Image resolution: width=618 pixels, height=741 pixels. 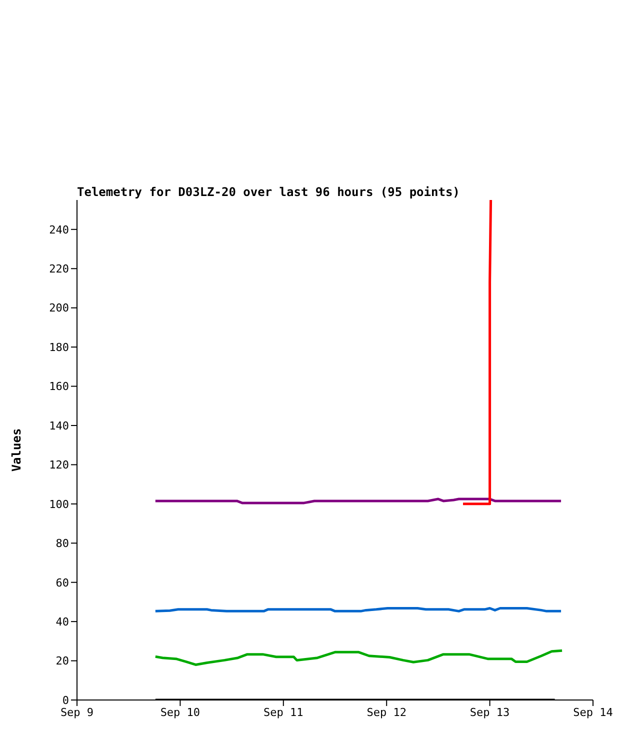 I want to click on y-tick-label: 140, so click(x=59, y=425).